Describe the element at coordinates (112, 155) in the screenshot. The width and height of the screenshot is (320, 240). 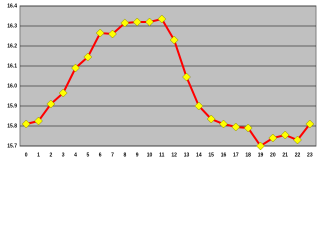
I see `x-tick-label: 7` at that location.